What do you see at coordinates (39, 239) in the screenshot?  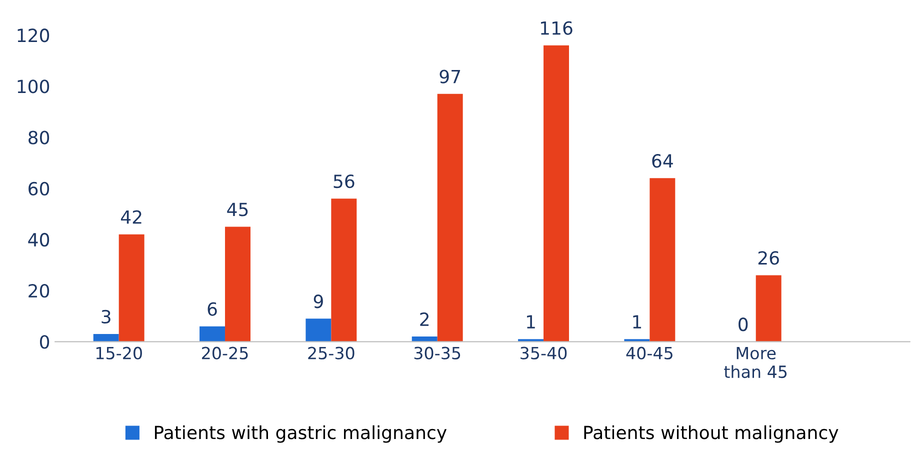 I see `y-tick-label: 40` at bounding box center [39, 239].